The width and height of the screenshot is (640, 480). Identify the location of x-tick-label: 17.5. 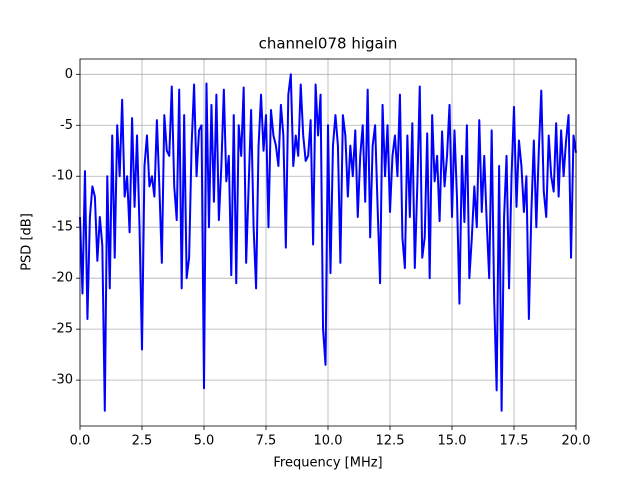
(514, 441).